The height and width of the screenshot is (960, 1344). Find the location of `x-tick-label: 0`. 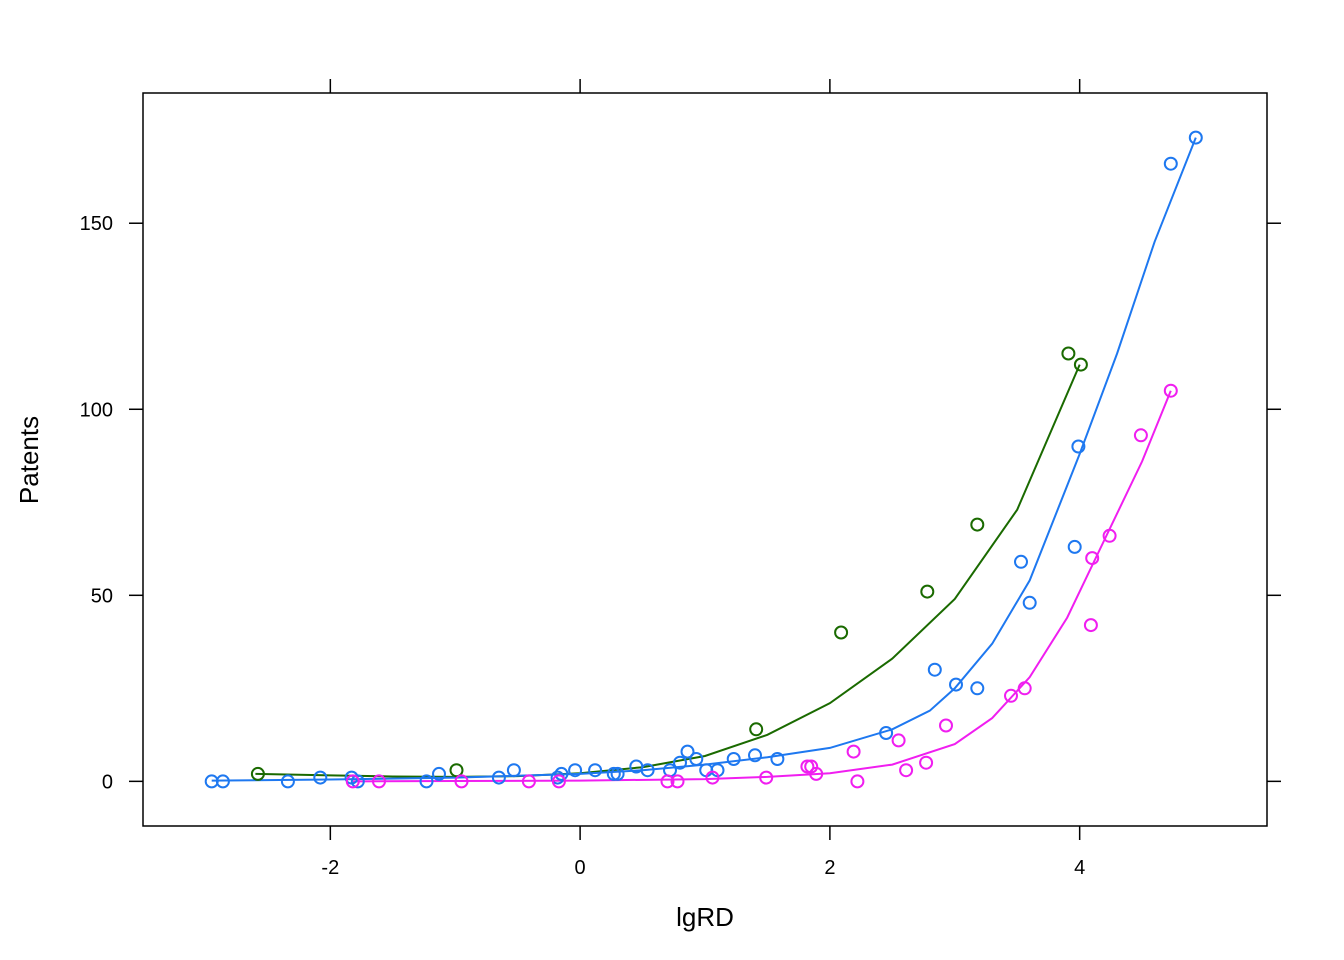

x-tick-label: 0 is located at coordinates (580, 868).